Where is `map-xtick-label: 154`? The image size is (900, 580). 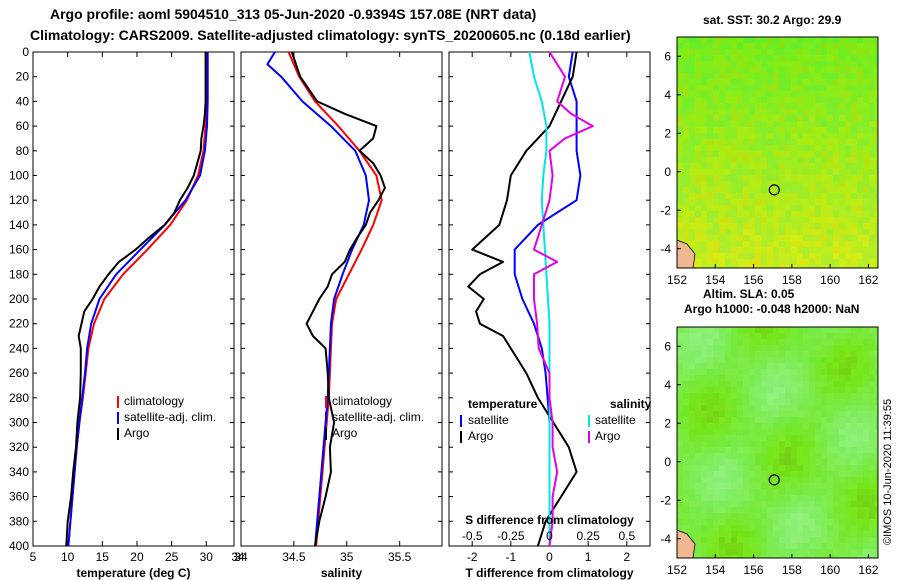
map-xtick-label: 154 is located at coordinates (715, 280).